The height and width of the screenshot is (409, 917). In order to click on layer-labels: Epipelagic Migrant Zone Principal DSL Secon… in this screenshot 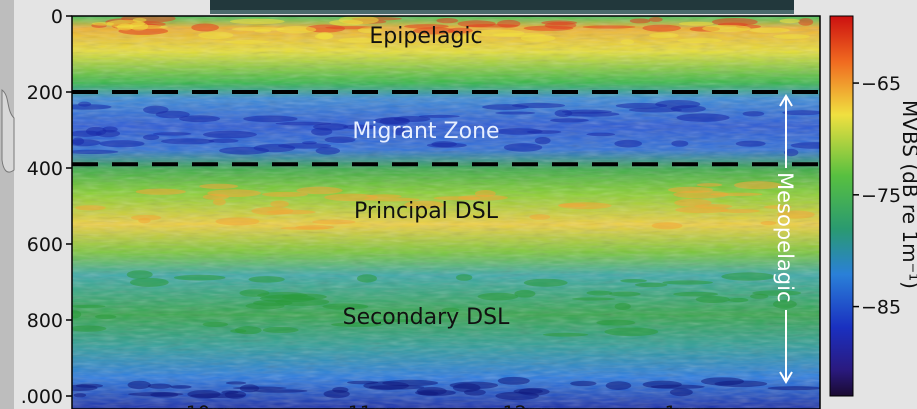, I will do `click(426, 177)`.